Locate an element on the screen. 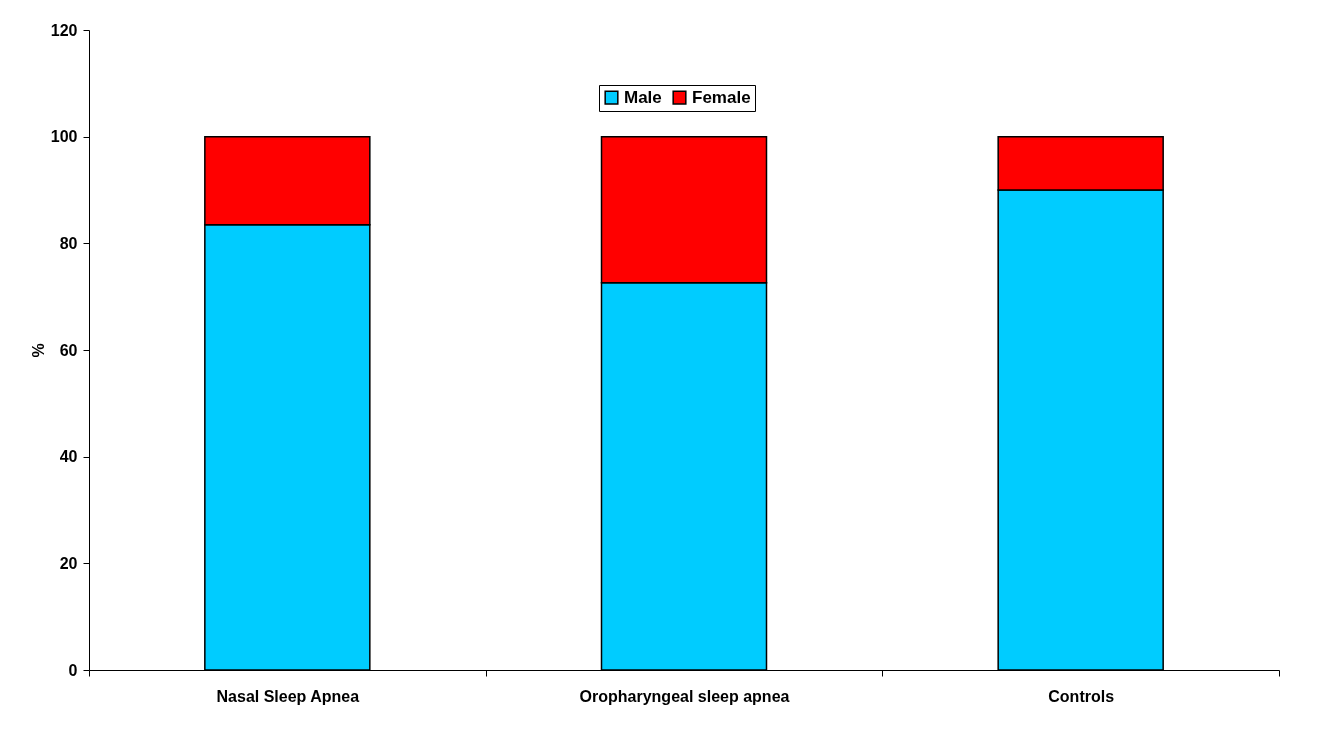  y-tick-label: 120 is located at coordinates (64, 30).